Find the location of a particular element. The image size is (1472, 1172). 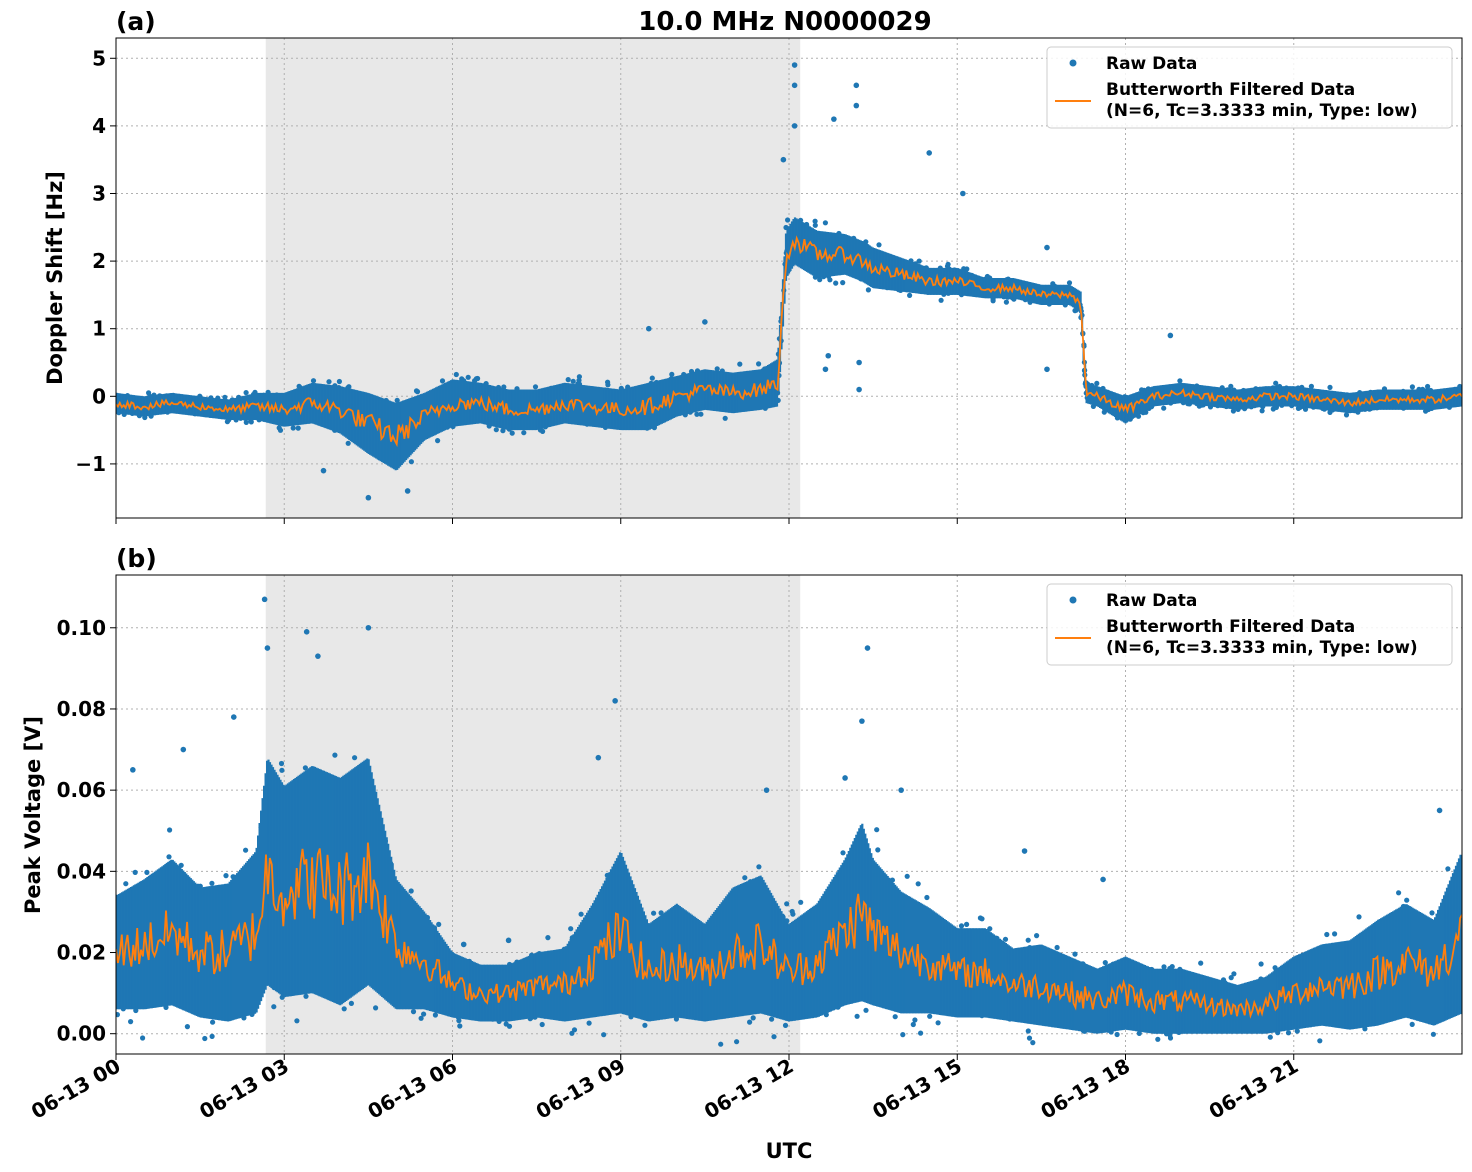

ylabel-b: Peak Voltage [V] is located at coordinates (33, 815).